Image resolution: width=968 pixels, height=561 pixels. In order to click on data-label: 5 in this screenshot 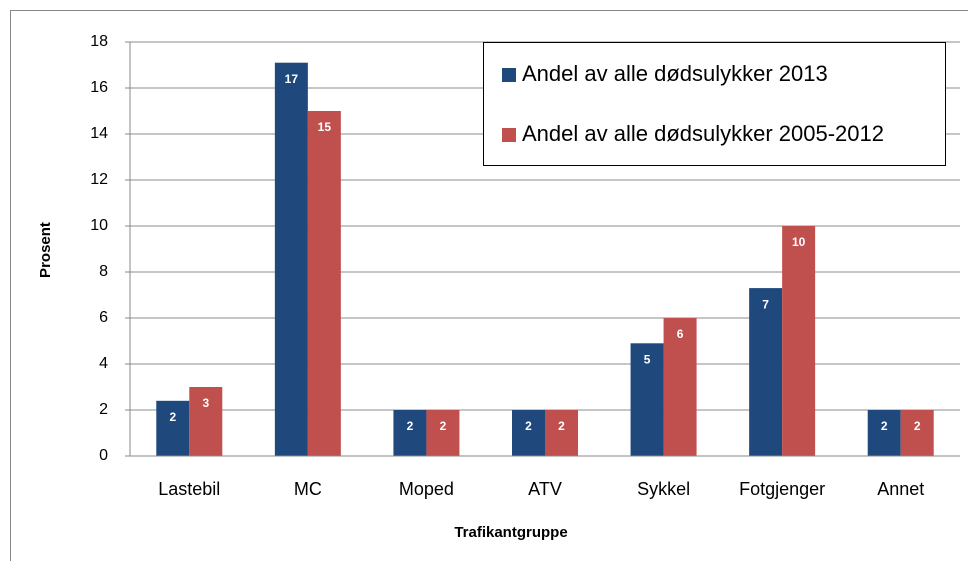, I will do `click(647, 359)`.